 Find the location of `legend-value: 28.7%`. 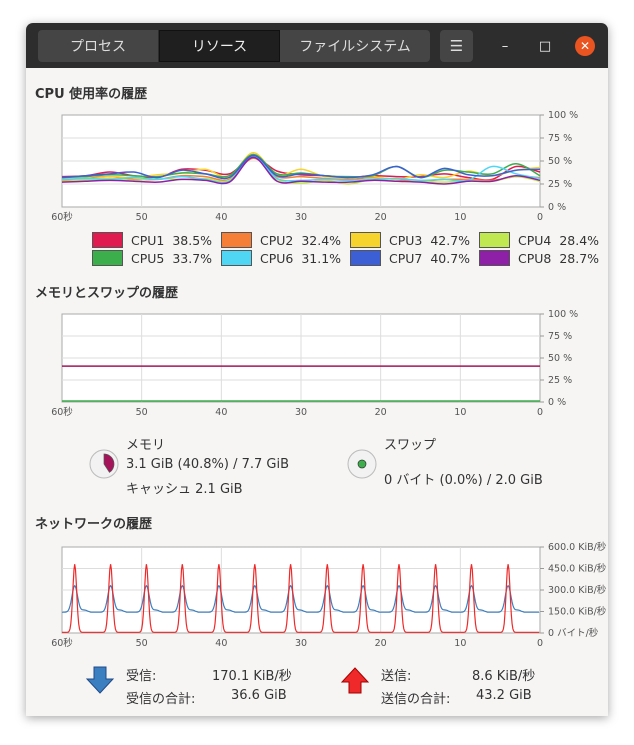

legend-value: 28.7% is located at coordinates (579, 258).